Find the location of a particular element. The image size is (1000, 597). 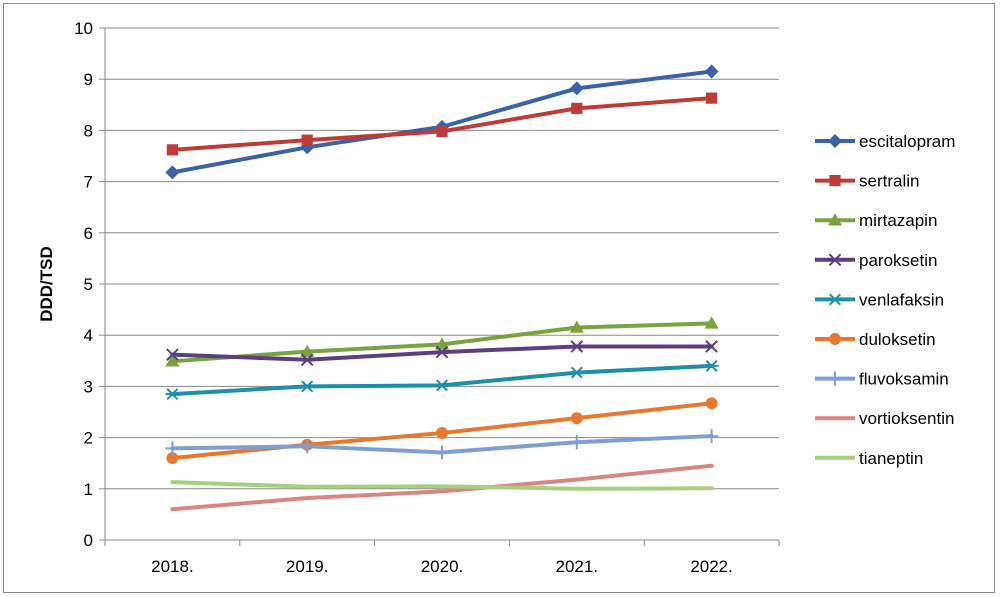

x-tick-label: 2020. is located at coordinates (442, 566).